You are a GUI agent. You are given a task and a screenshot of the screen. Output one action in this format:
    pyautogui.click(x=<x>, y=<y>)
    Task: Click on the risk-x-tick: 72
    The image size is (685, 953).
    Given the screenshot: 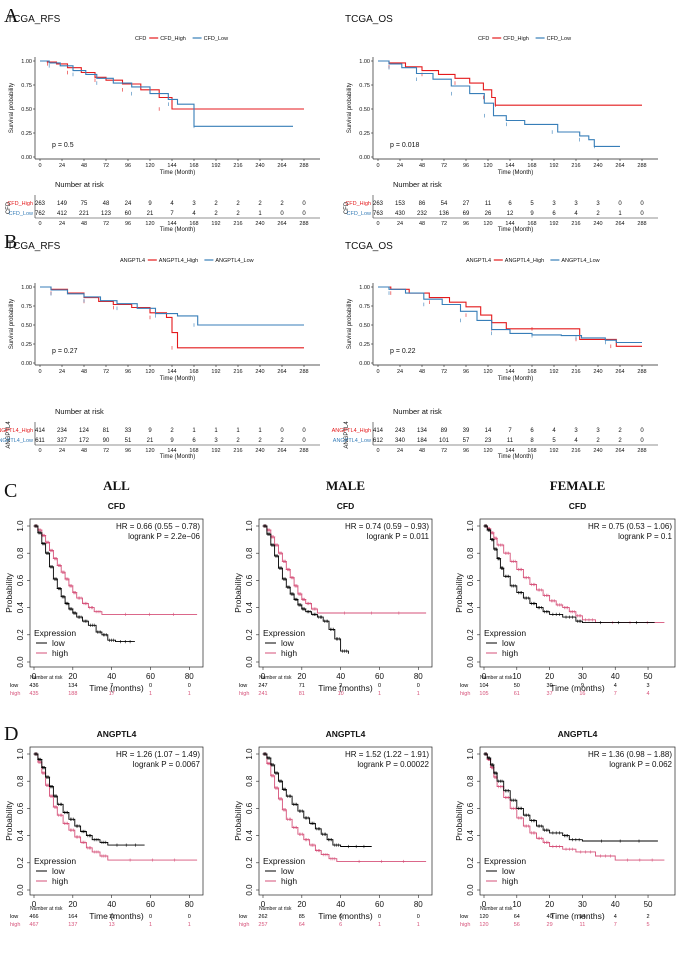 What is the action you would take?
    pyautogui.click(x=106, y=224)
    